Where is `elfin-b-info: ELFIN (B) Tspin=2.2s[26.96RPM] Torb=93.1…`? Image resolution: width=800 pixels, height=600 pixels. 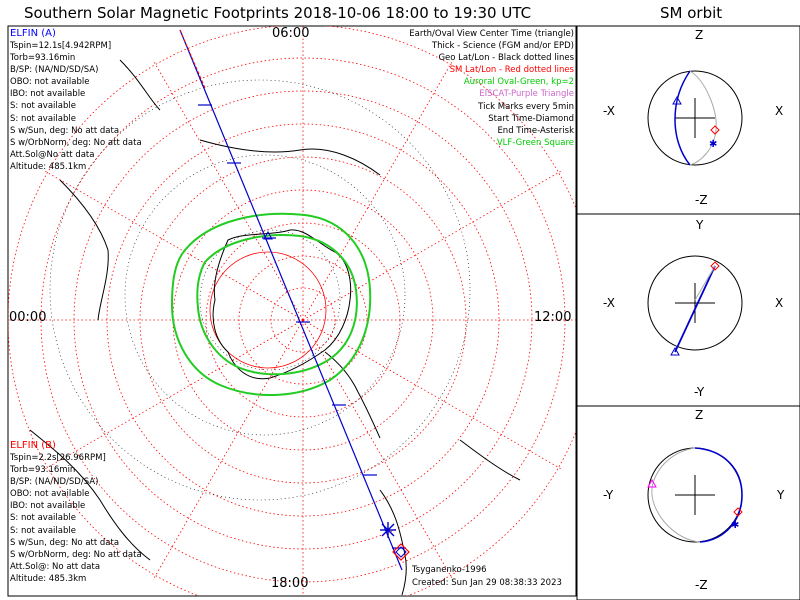 elfin-b-info: ELFIN (B) Tspin=2.2s[26.96RPM] Torb=93.1… is located at coordinates (76, 512).